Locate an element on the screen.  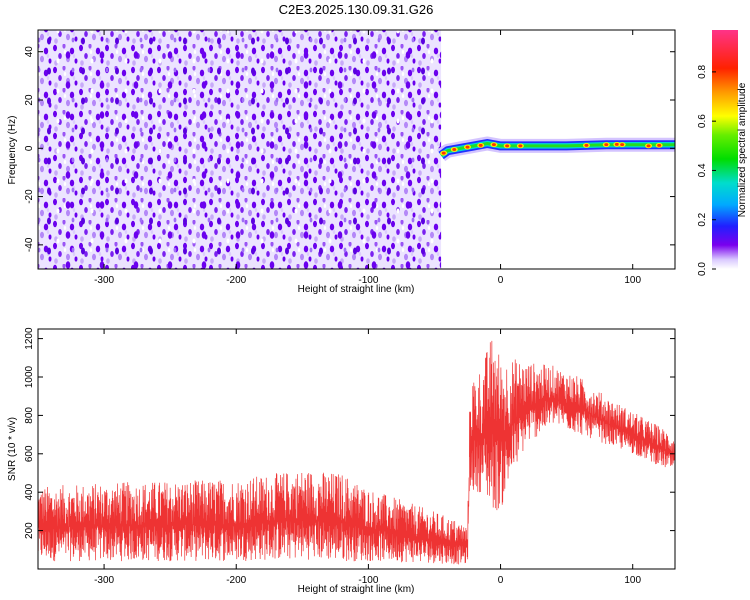
y-tick-label: 40 is located at coordinates (29, 52).